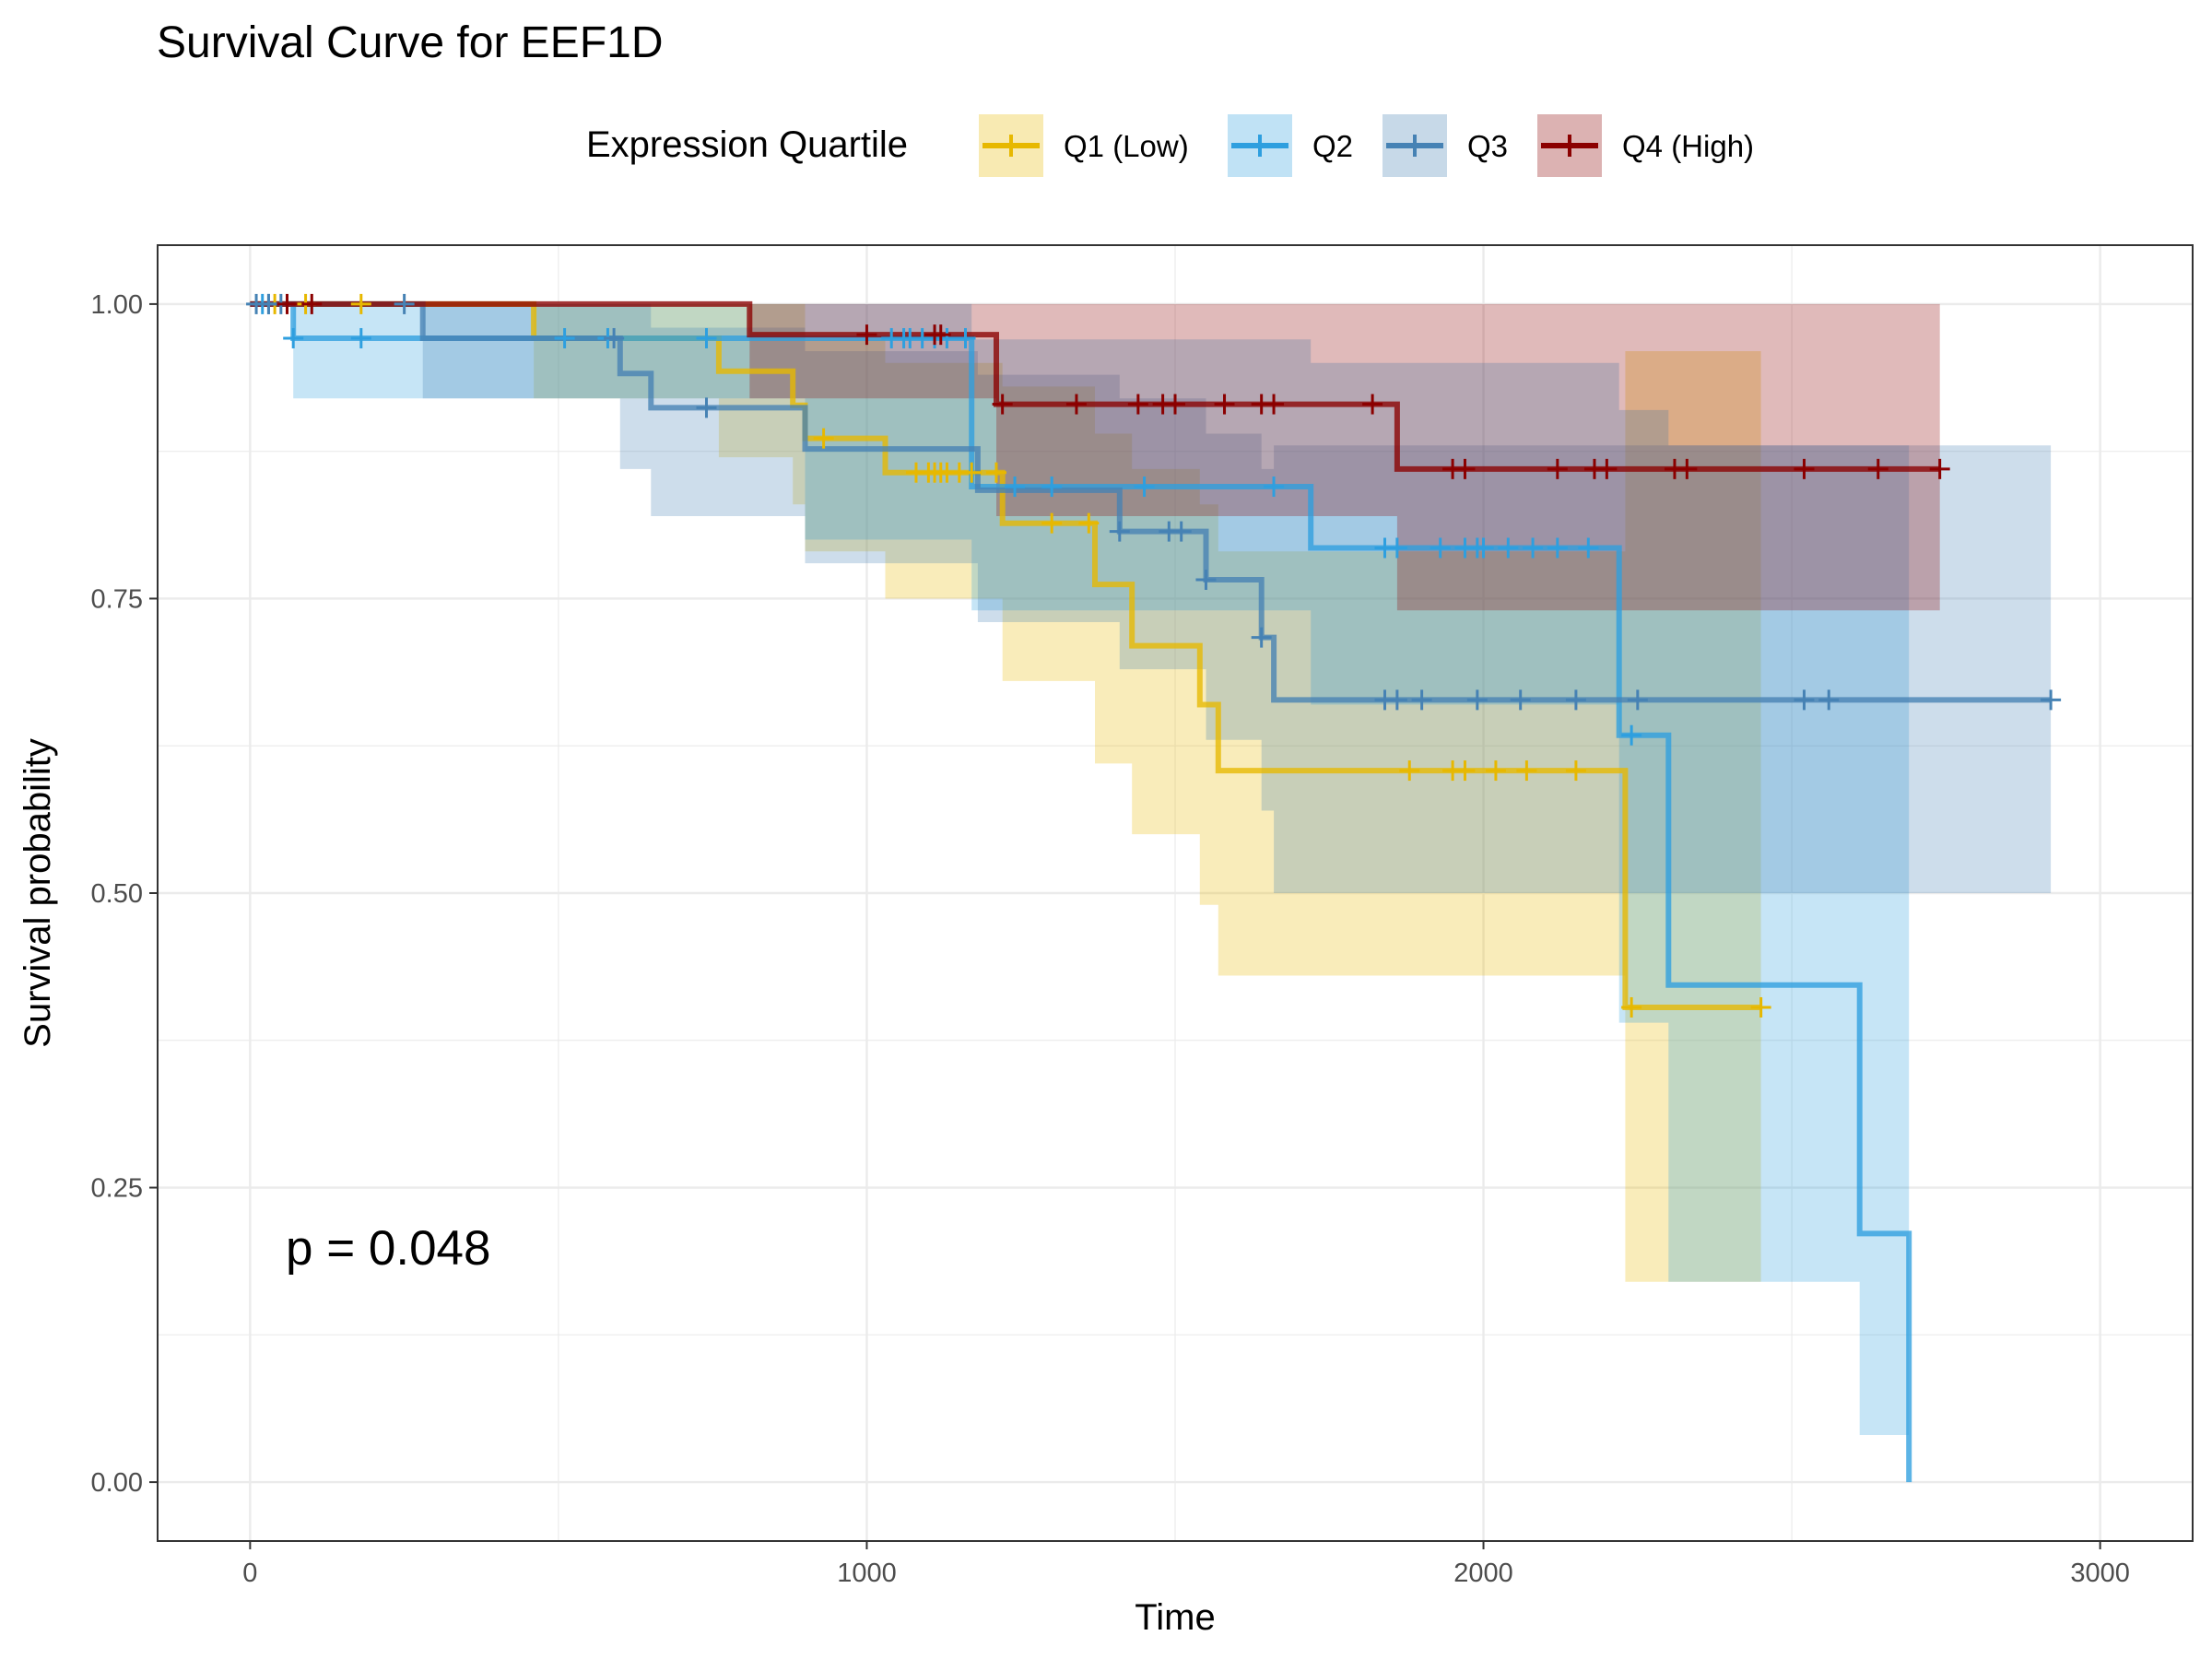 This screenshot has height=1659, width=2212. What do you see at coordinates (117, 305) in the screenshot?
I see `y-tick-label: 1.00` at bounding box center [117, 305].